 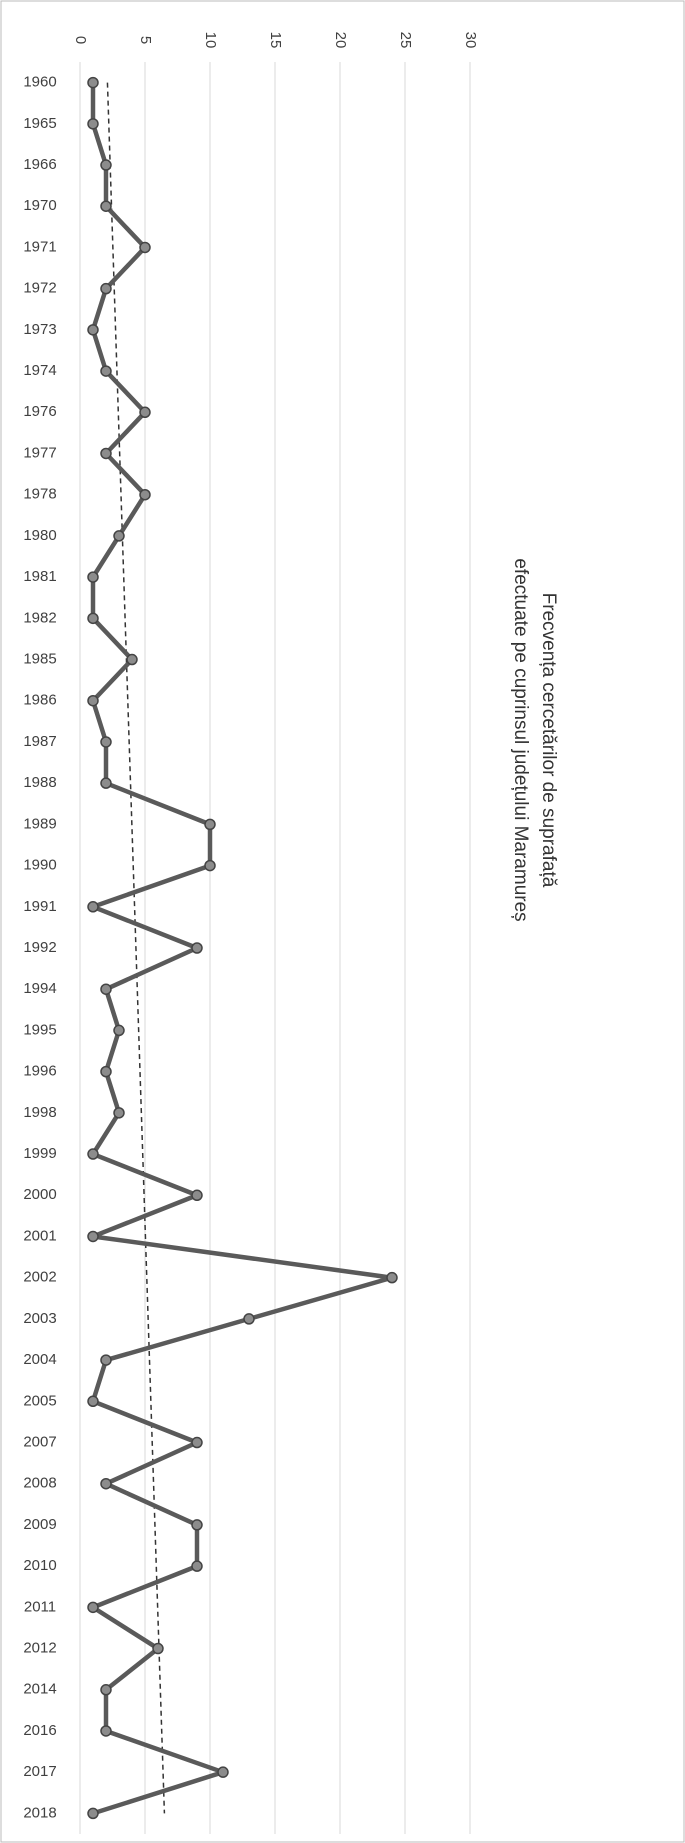 I want to click on x-tick-label: 1971, so click(x=39, y=246).